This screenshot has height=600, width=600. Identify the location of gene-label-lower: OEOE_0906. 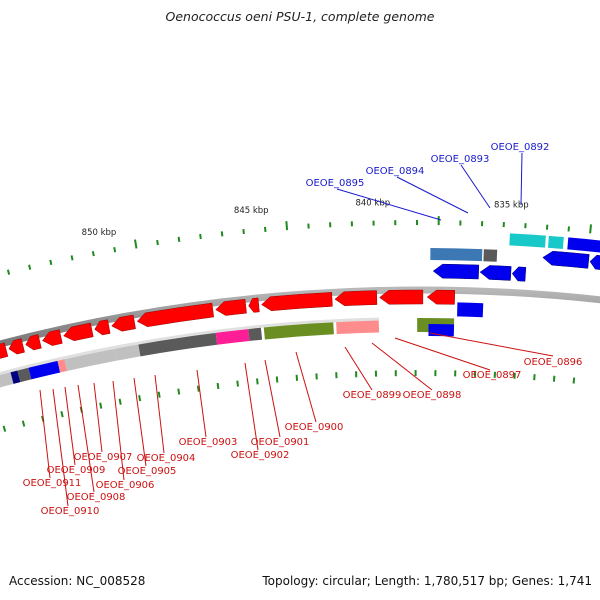
(125, 485).